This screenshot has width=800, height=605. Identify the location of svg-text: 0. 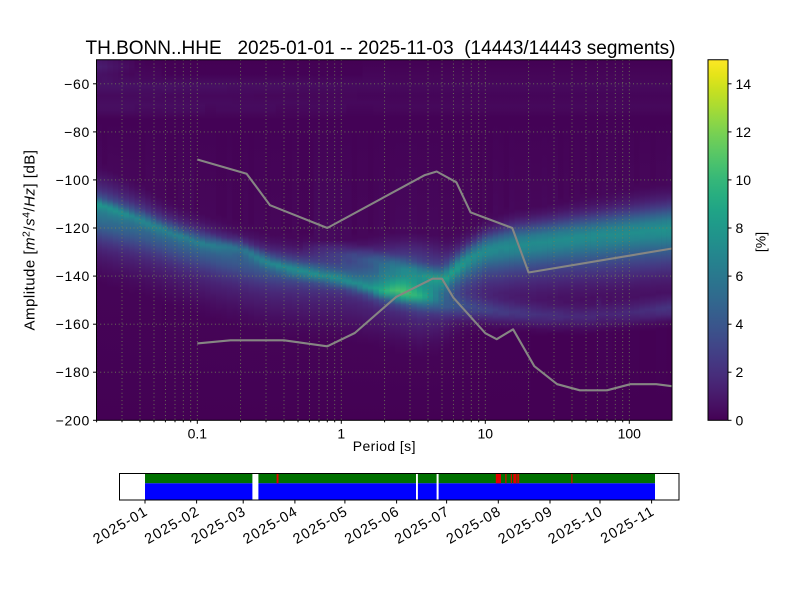
(740, 420).